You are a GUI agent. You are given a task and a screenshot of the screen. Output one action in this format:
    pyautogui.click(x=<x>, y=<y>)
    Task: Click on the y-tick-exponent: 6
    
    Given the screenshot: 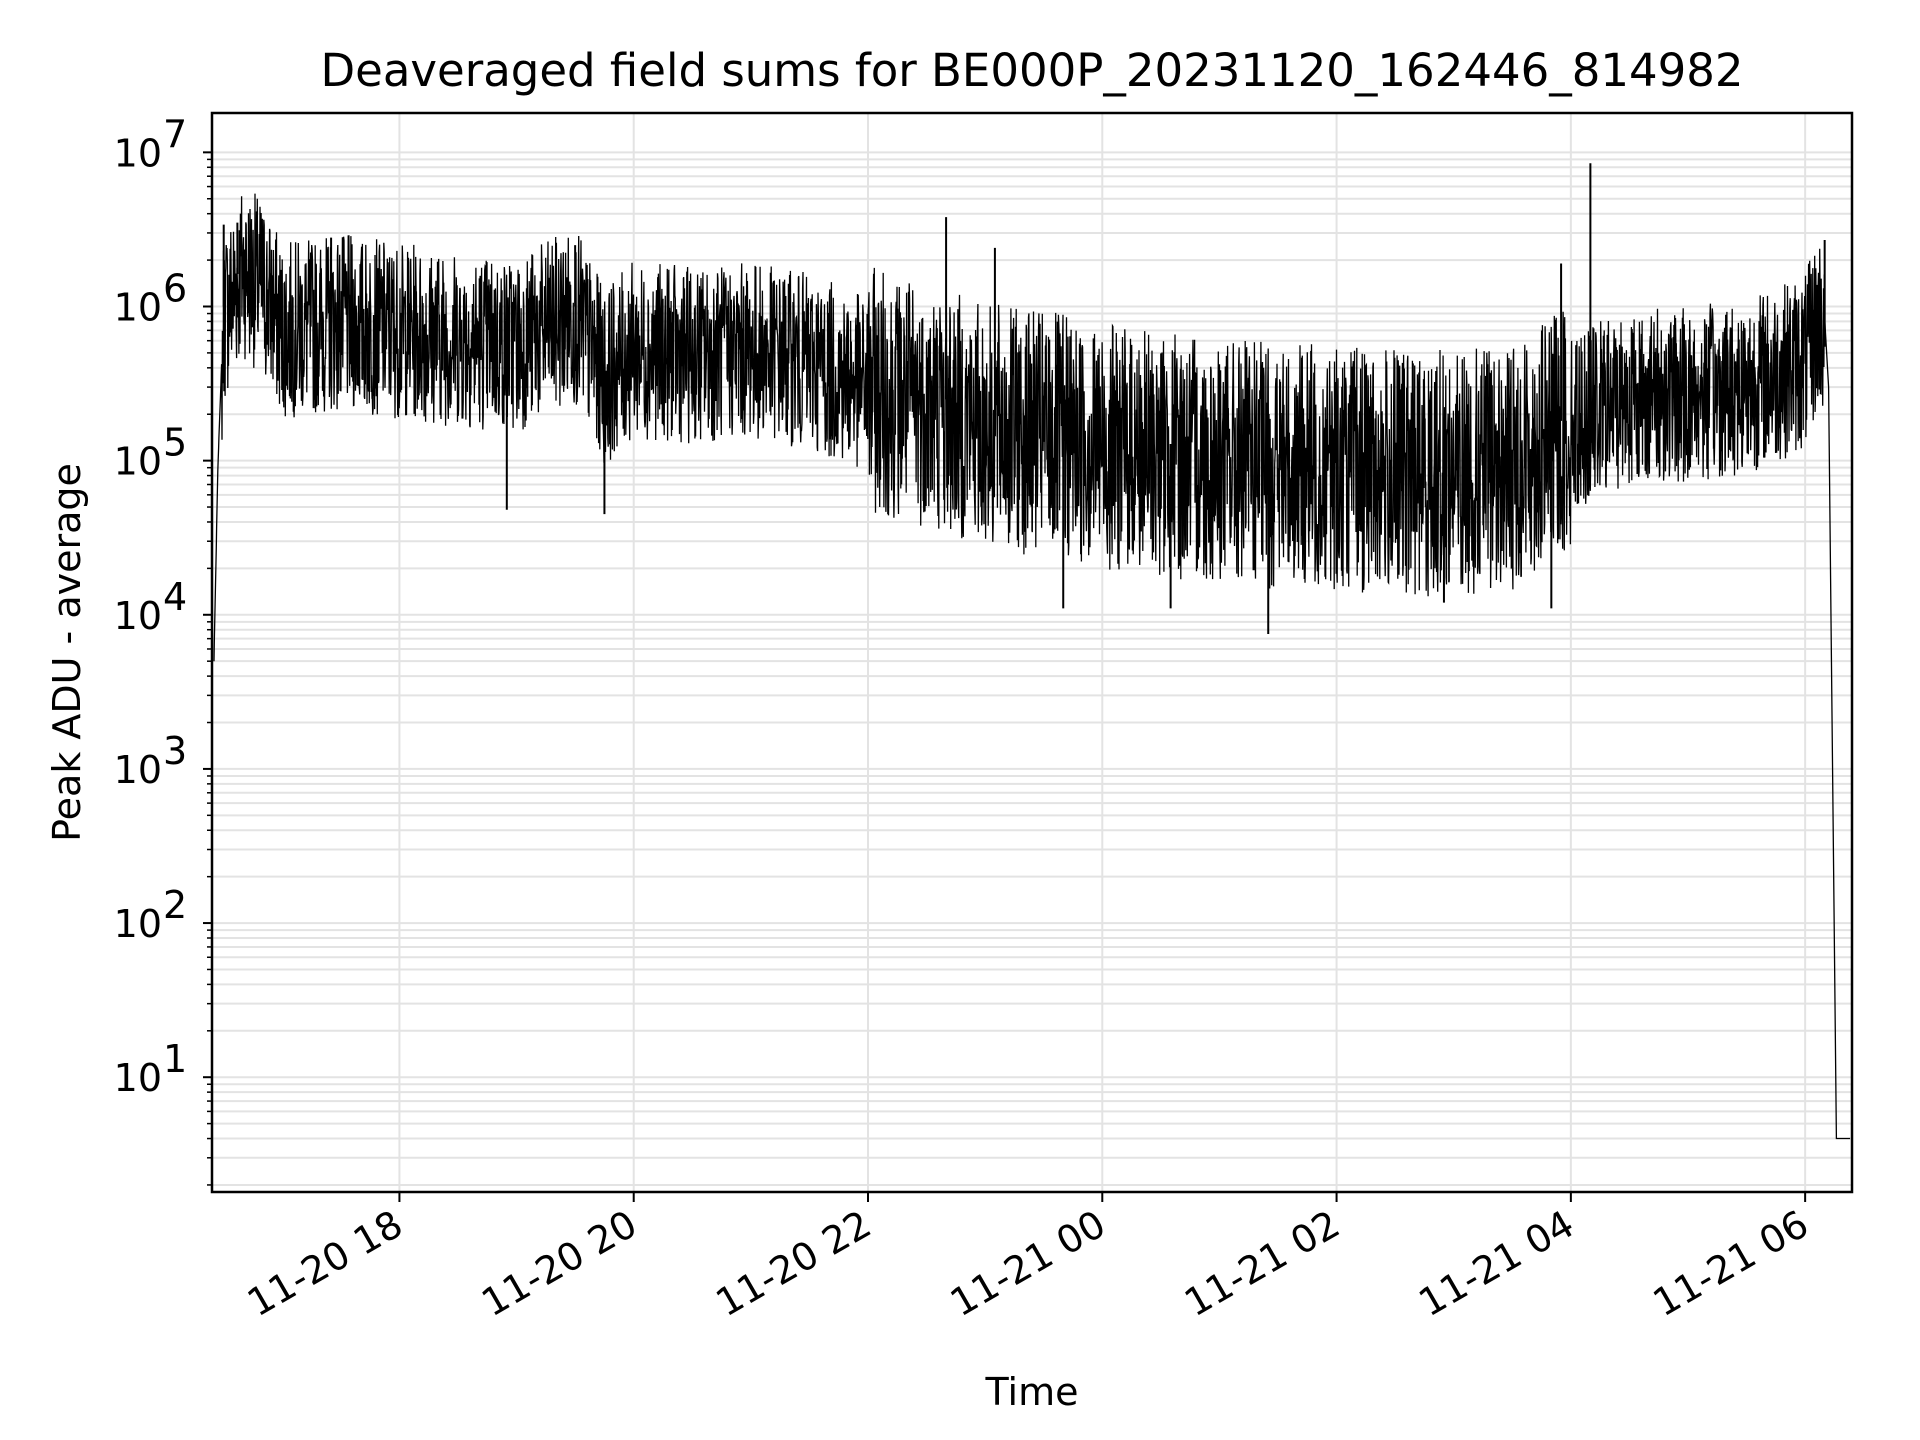 What is the action you would take?
    pyautogui.click(x=175, y=288)
    